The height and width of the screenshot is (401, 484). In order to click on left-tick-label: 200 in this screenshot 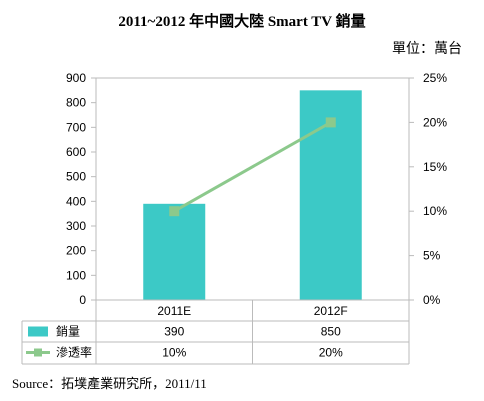, I will do `click(76, 251)`.